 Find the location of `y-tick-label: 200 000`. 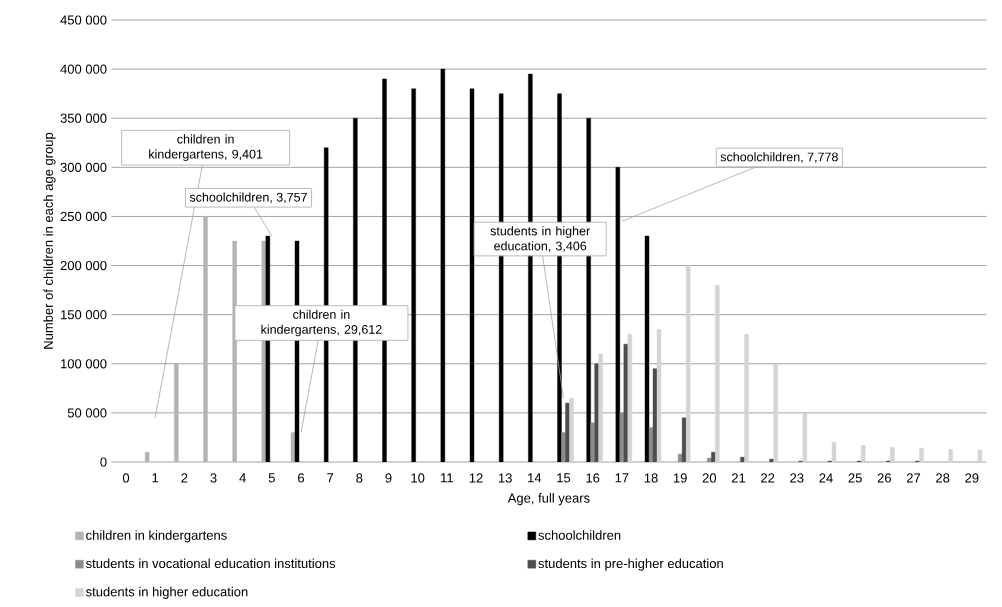

y-tick-label: 200 000 is located at coordinates (83, 265).